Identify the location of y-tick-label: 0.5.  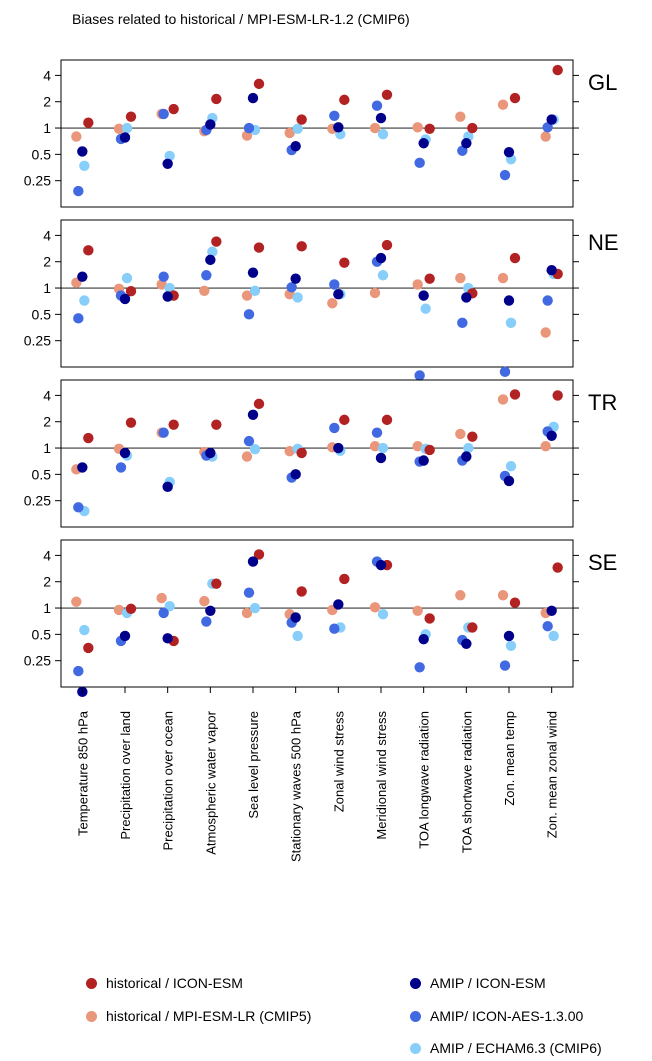
(42, 634).